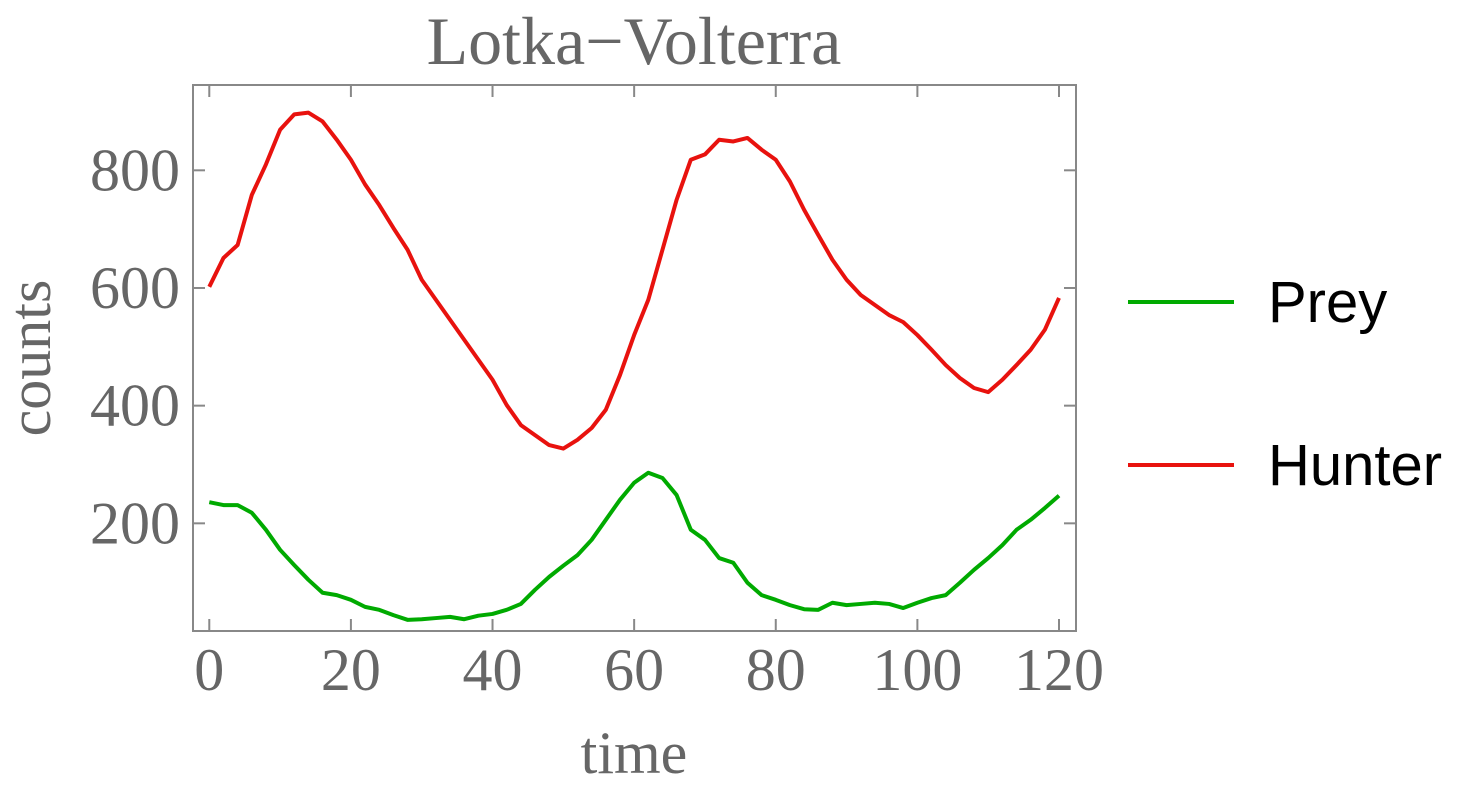 This screenshot has height=795, width=1484. What do you see at coordinates (135, 406) in the screenshot?
I see `y-tick-label: 400` at bounding box center [135, 406].